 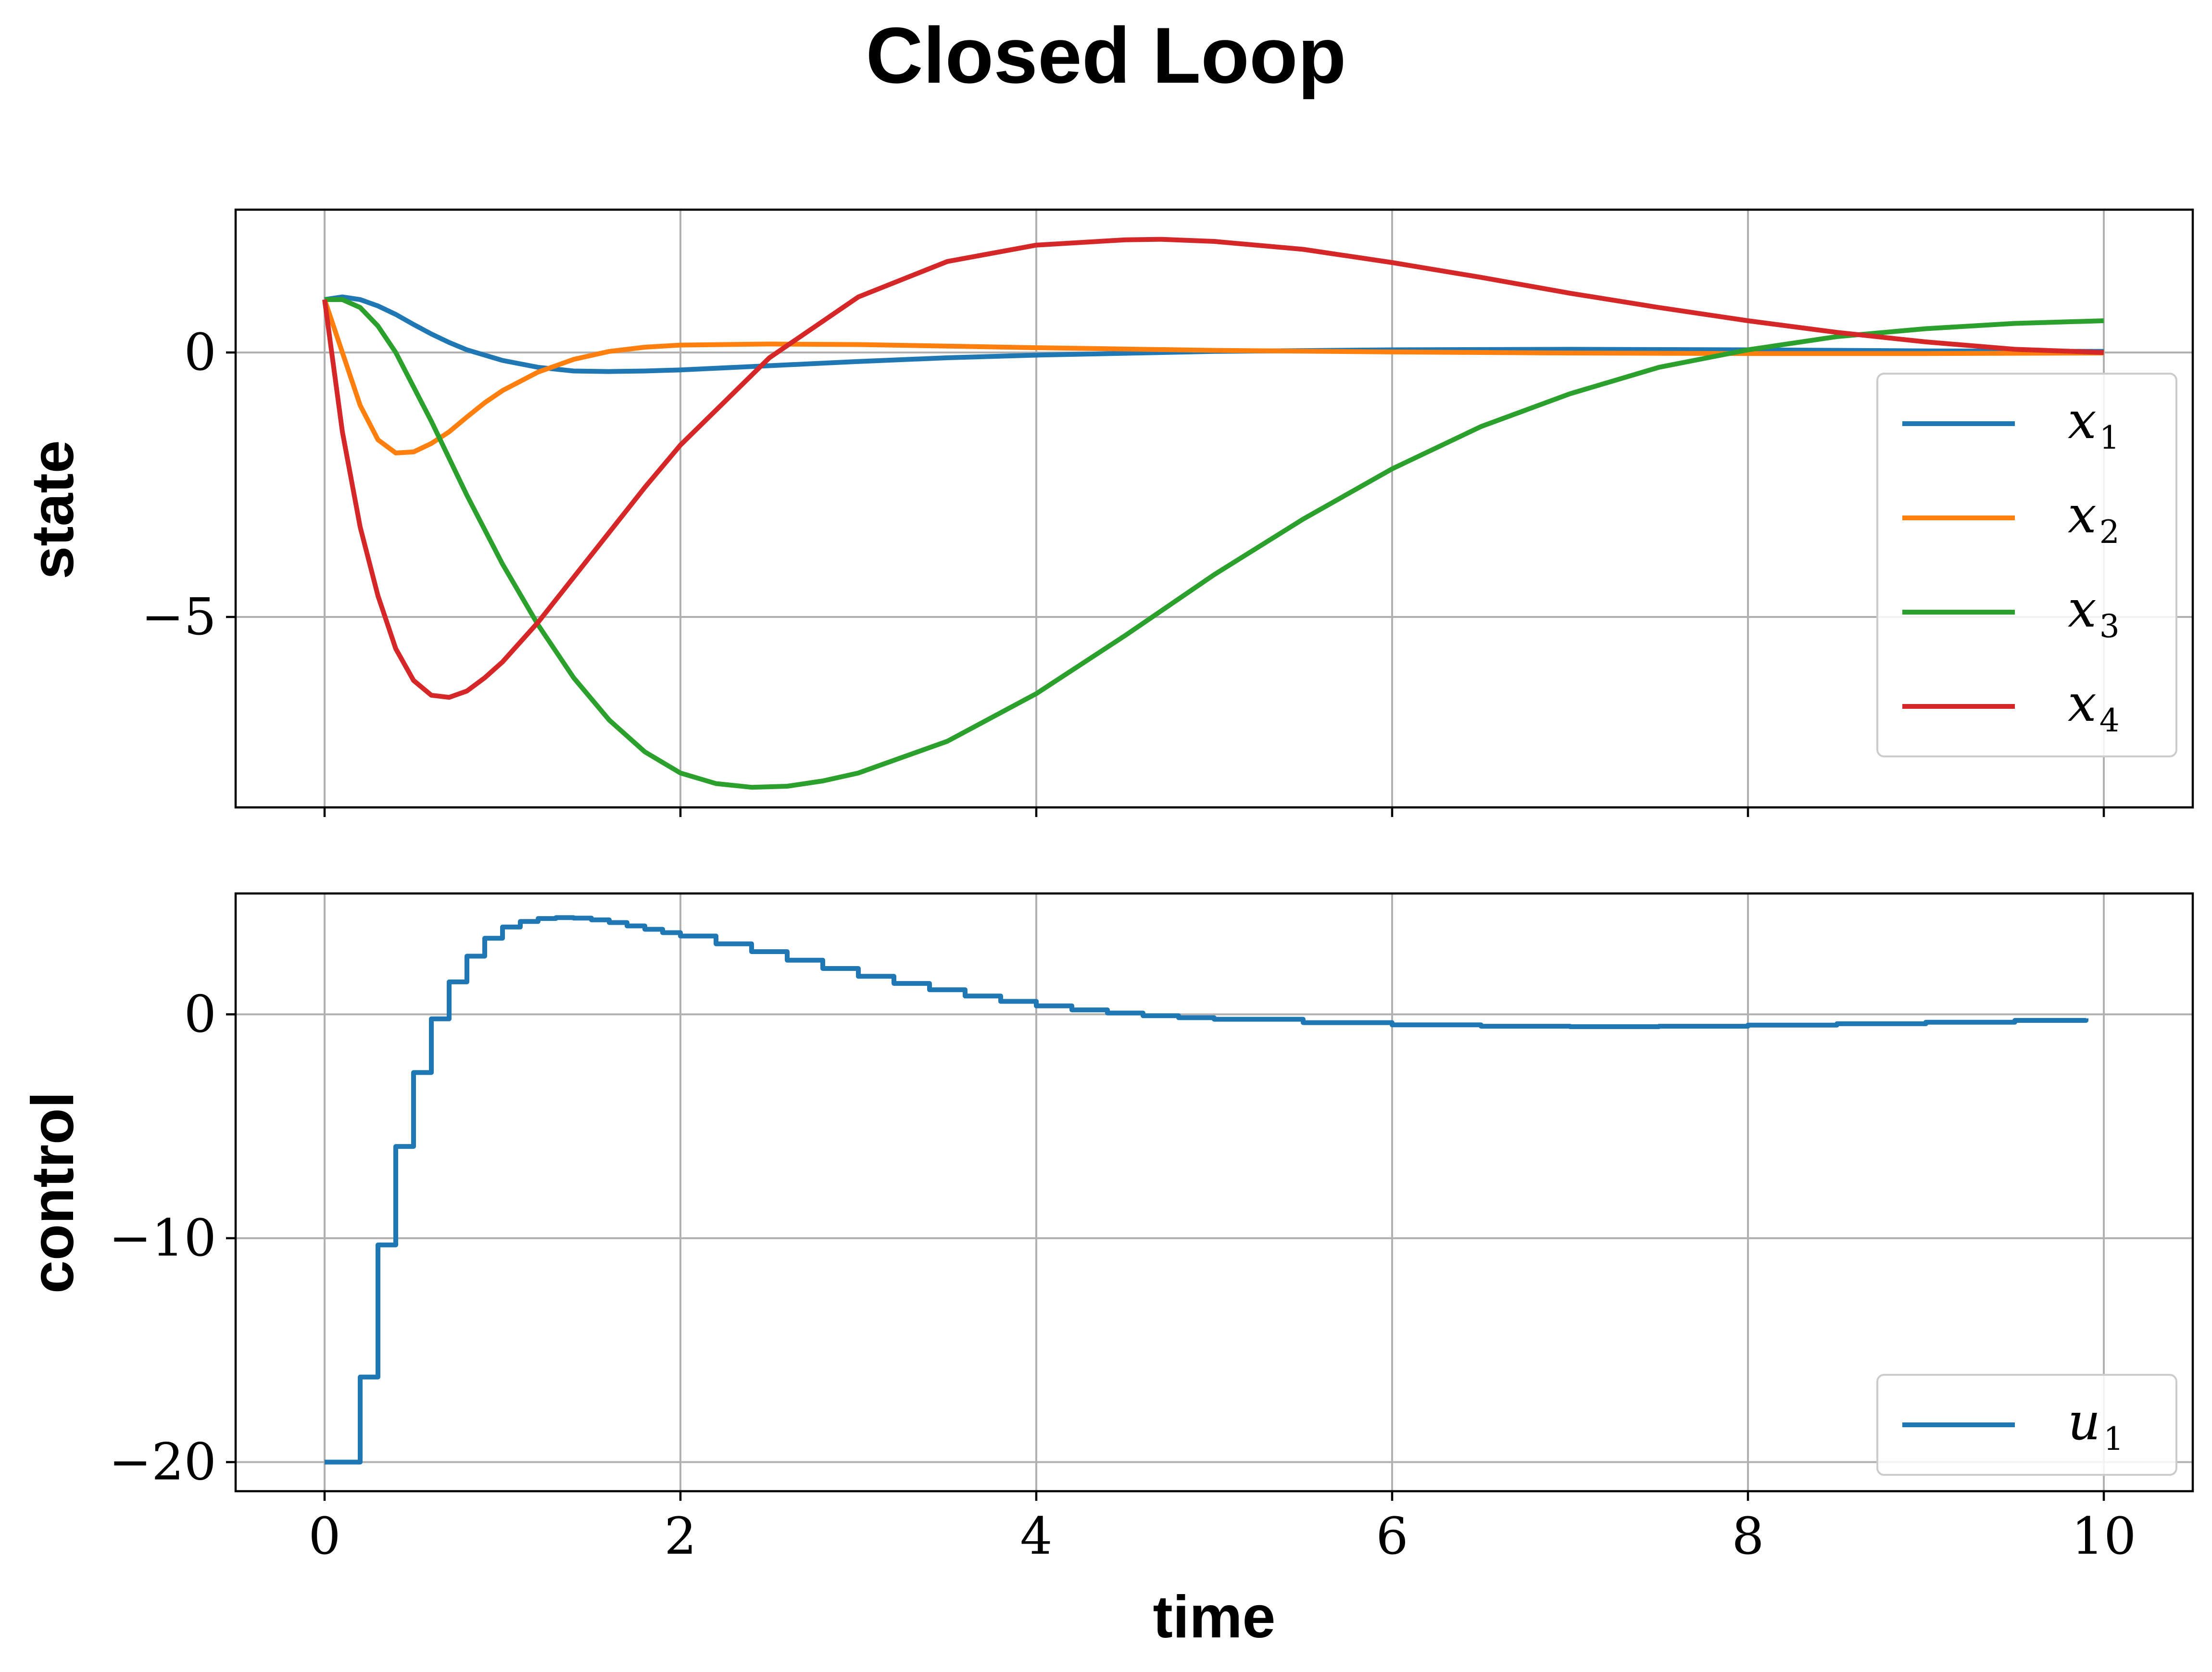 What do you see at coordinates (163, 1238) in the screenshot?
I see `control-y-tick-label: −10` at bounding box center [163, 1238].